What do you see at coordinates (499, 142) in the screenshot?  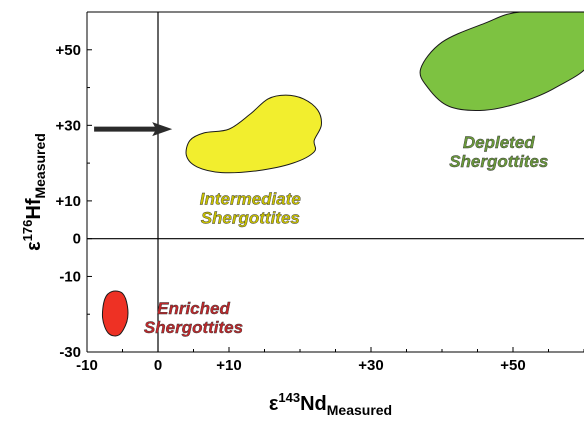 I see `region-label-line: Depleted` at bounding box center [499, 142].